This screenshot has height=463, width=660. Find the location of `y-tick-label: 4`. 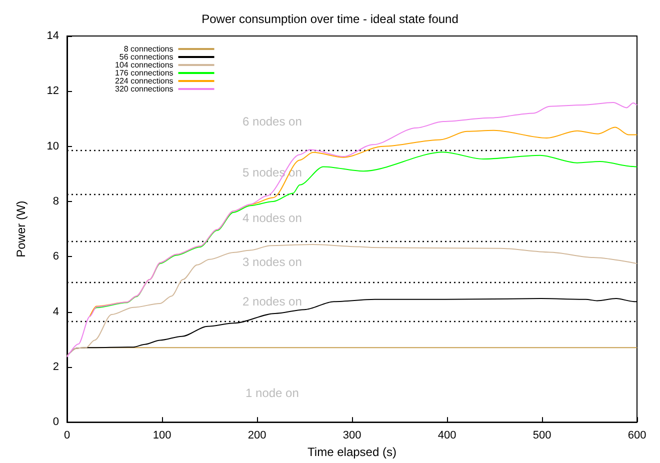

y-tick-label: 4 is located at coordinates (55, 312).